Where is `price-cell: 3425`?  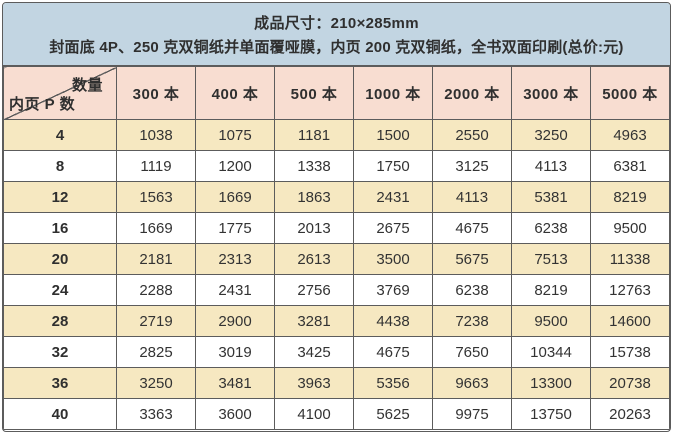 price-cell: 3425 is located at coordinates (314, 352).